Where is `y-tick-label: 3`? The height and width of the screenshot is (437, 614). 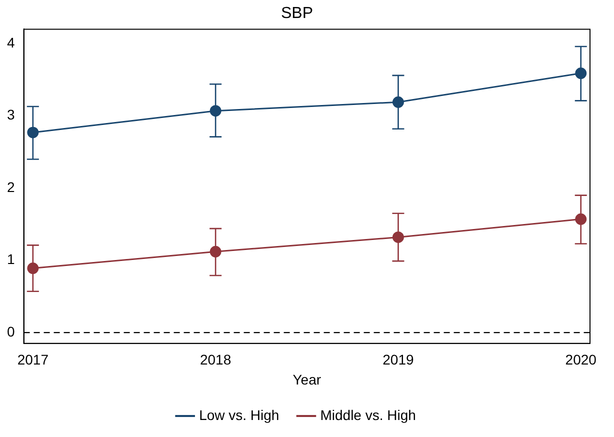 y-tick-label: 3 is located at coordinates (10, 114).